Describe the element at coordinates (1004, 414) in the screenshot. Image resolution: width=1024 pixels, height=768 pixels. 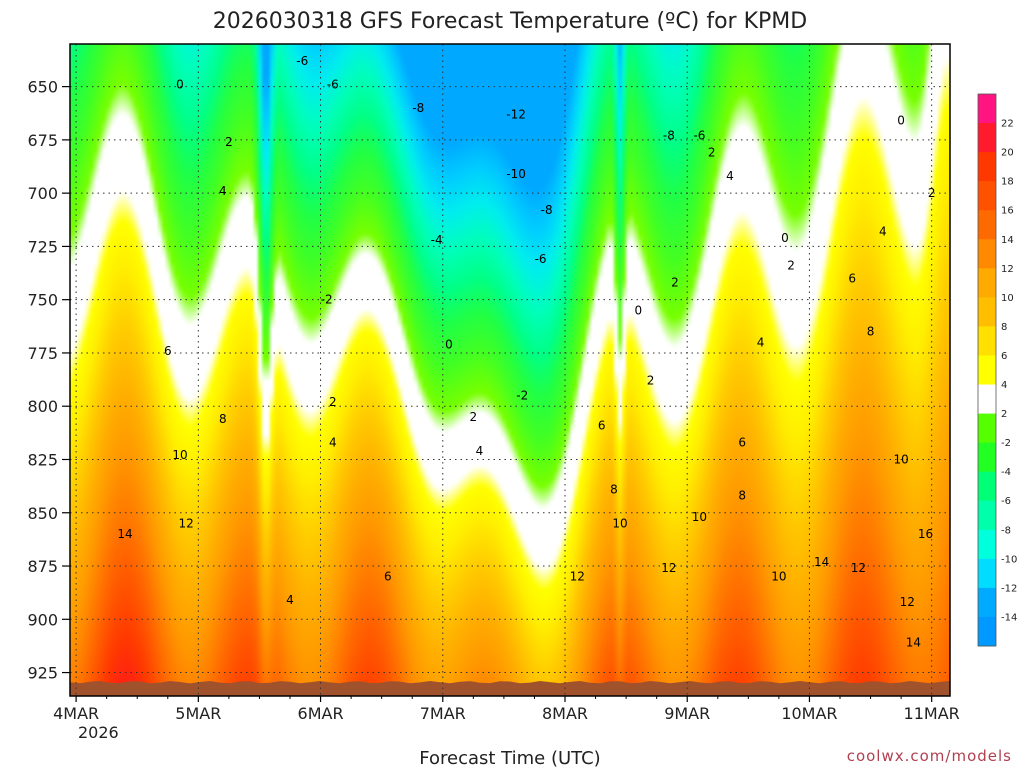
I see `colorbar-label: 2` at that location.